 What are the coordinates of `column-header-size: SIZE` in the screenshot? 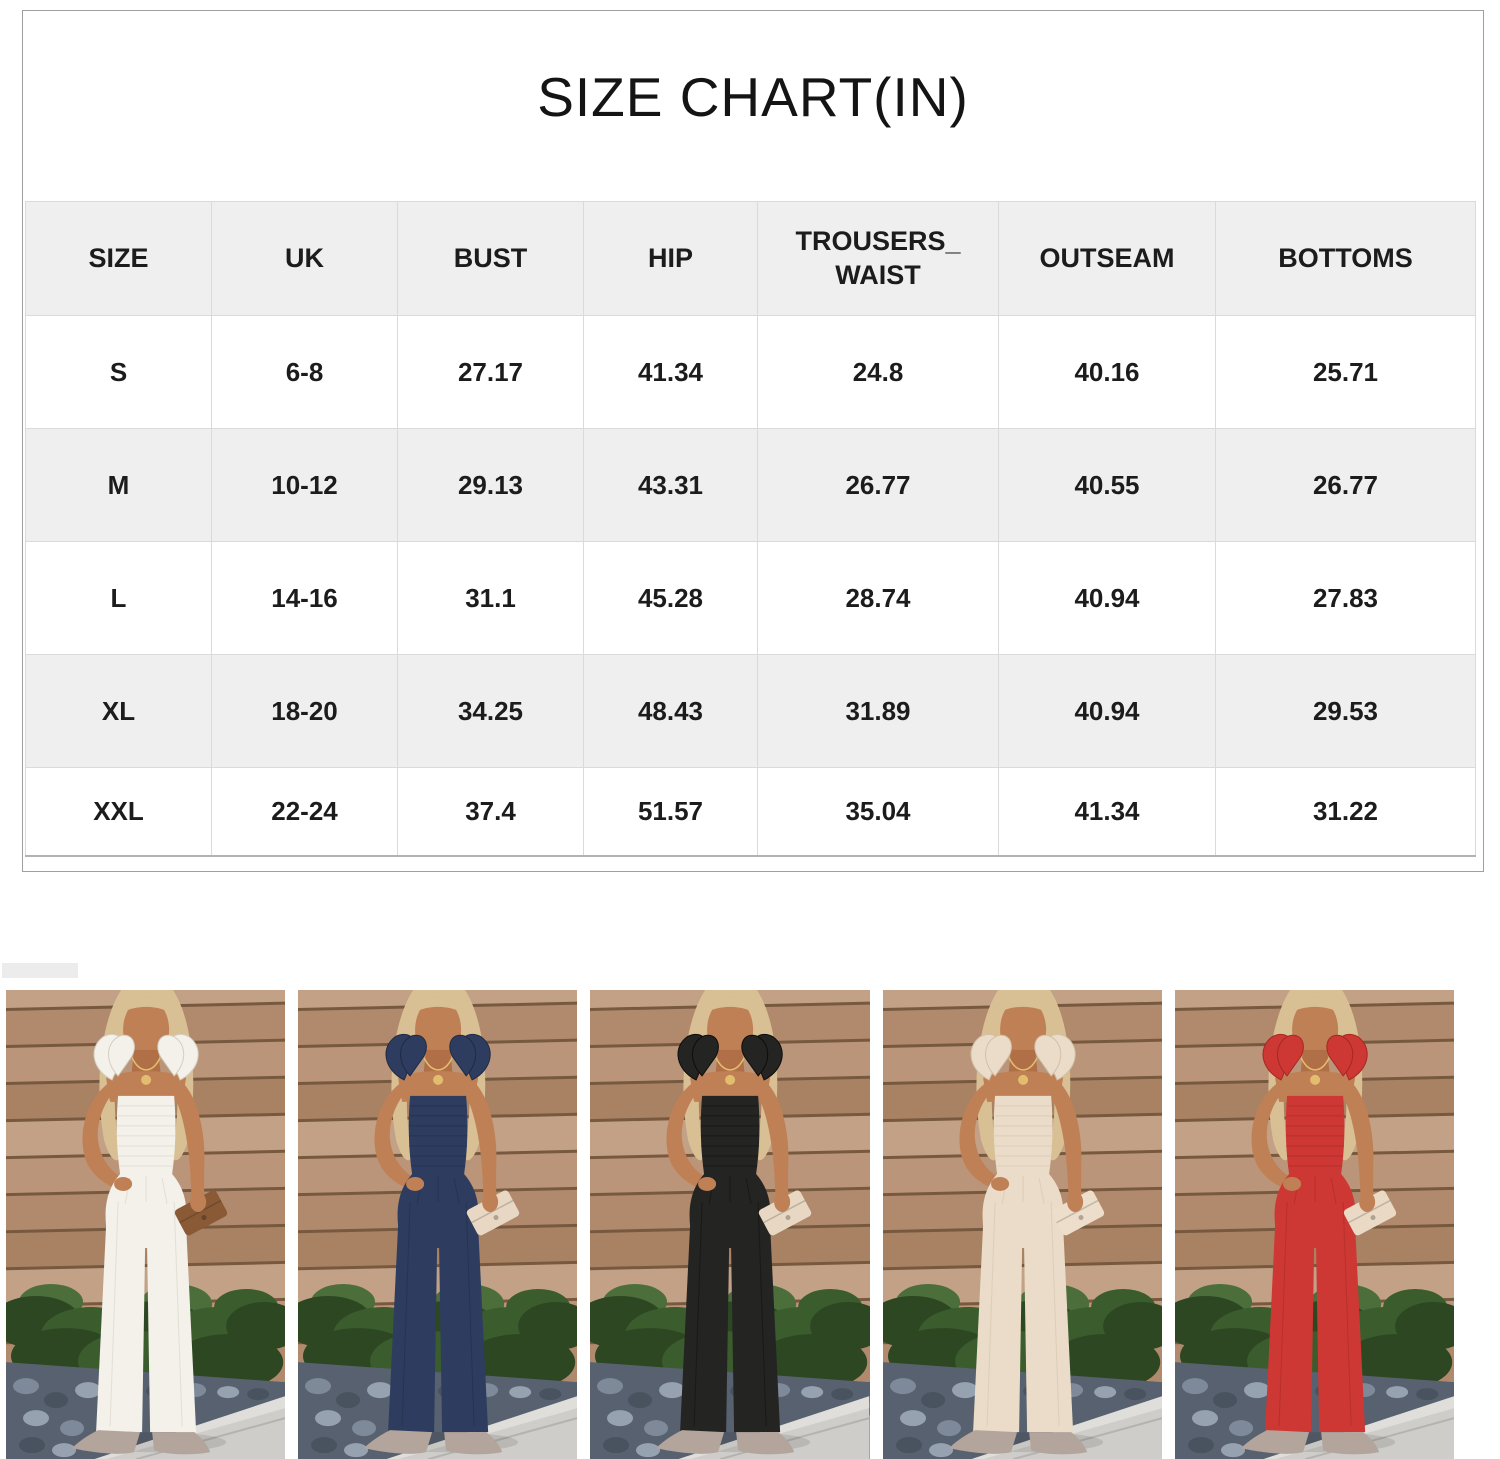 It's located at (118, 258).